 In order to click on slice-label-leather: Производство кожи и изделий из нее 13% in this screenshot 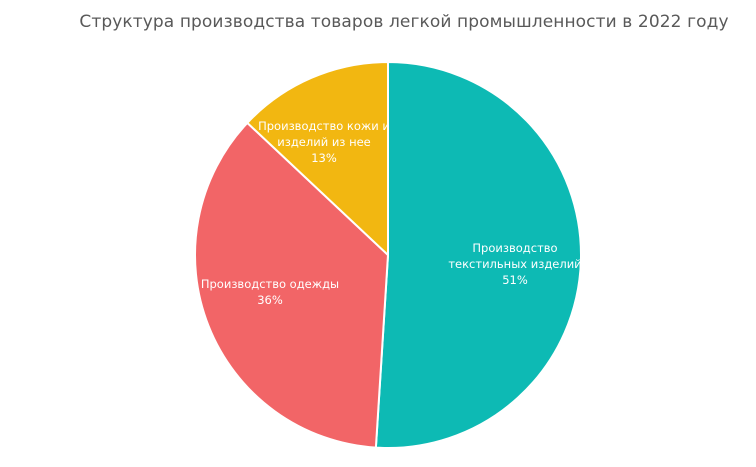, I will do `click(324, 142)`.